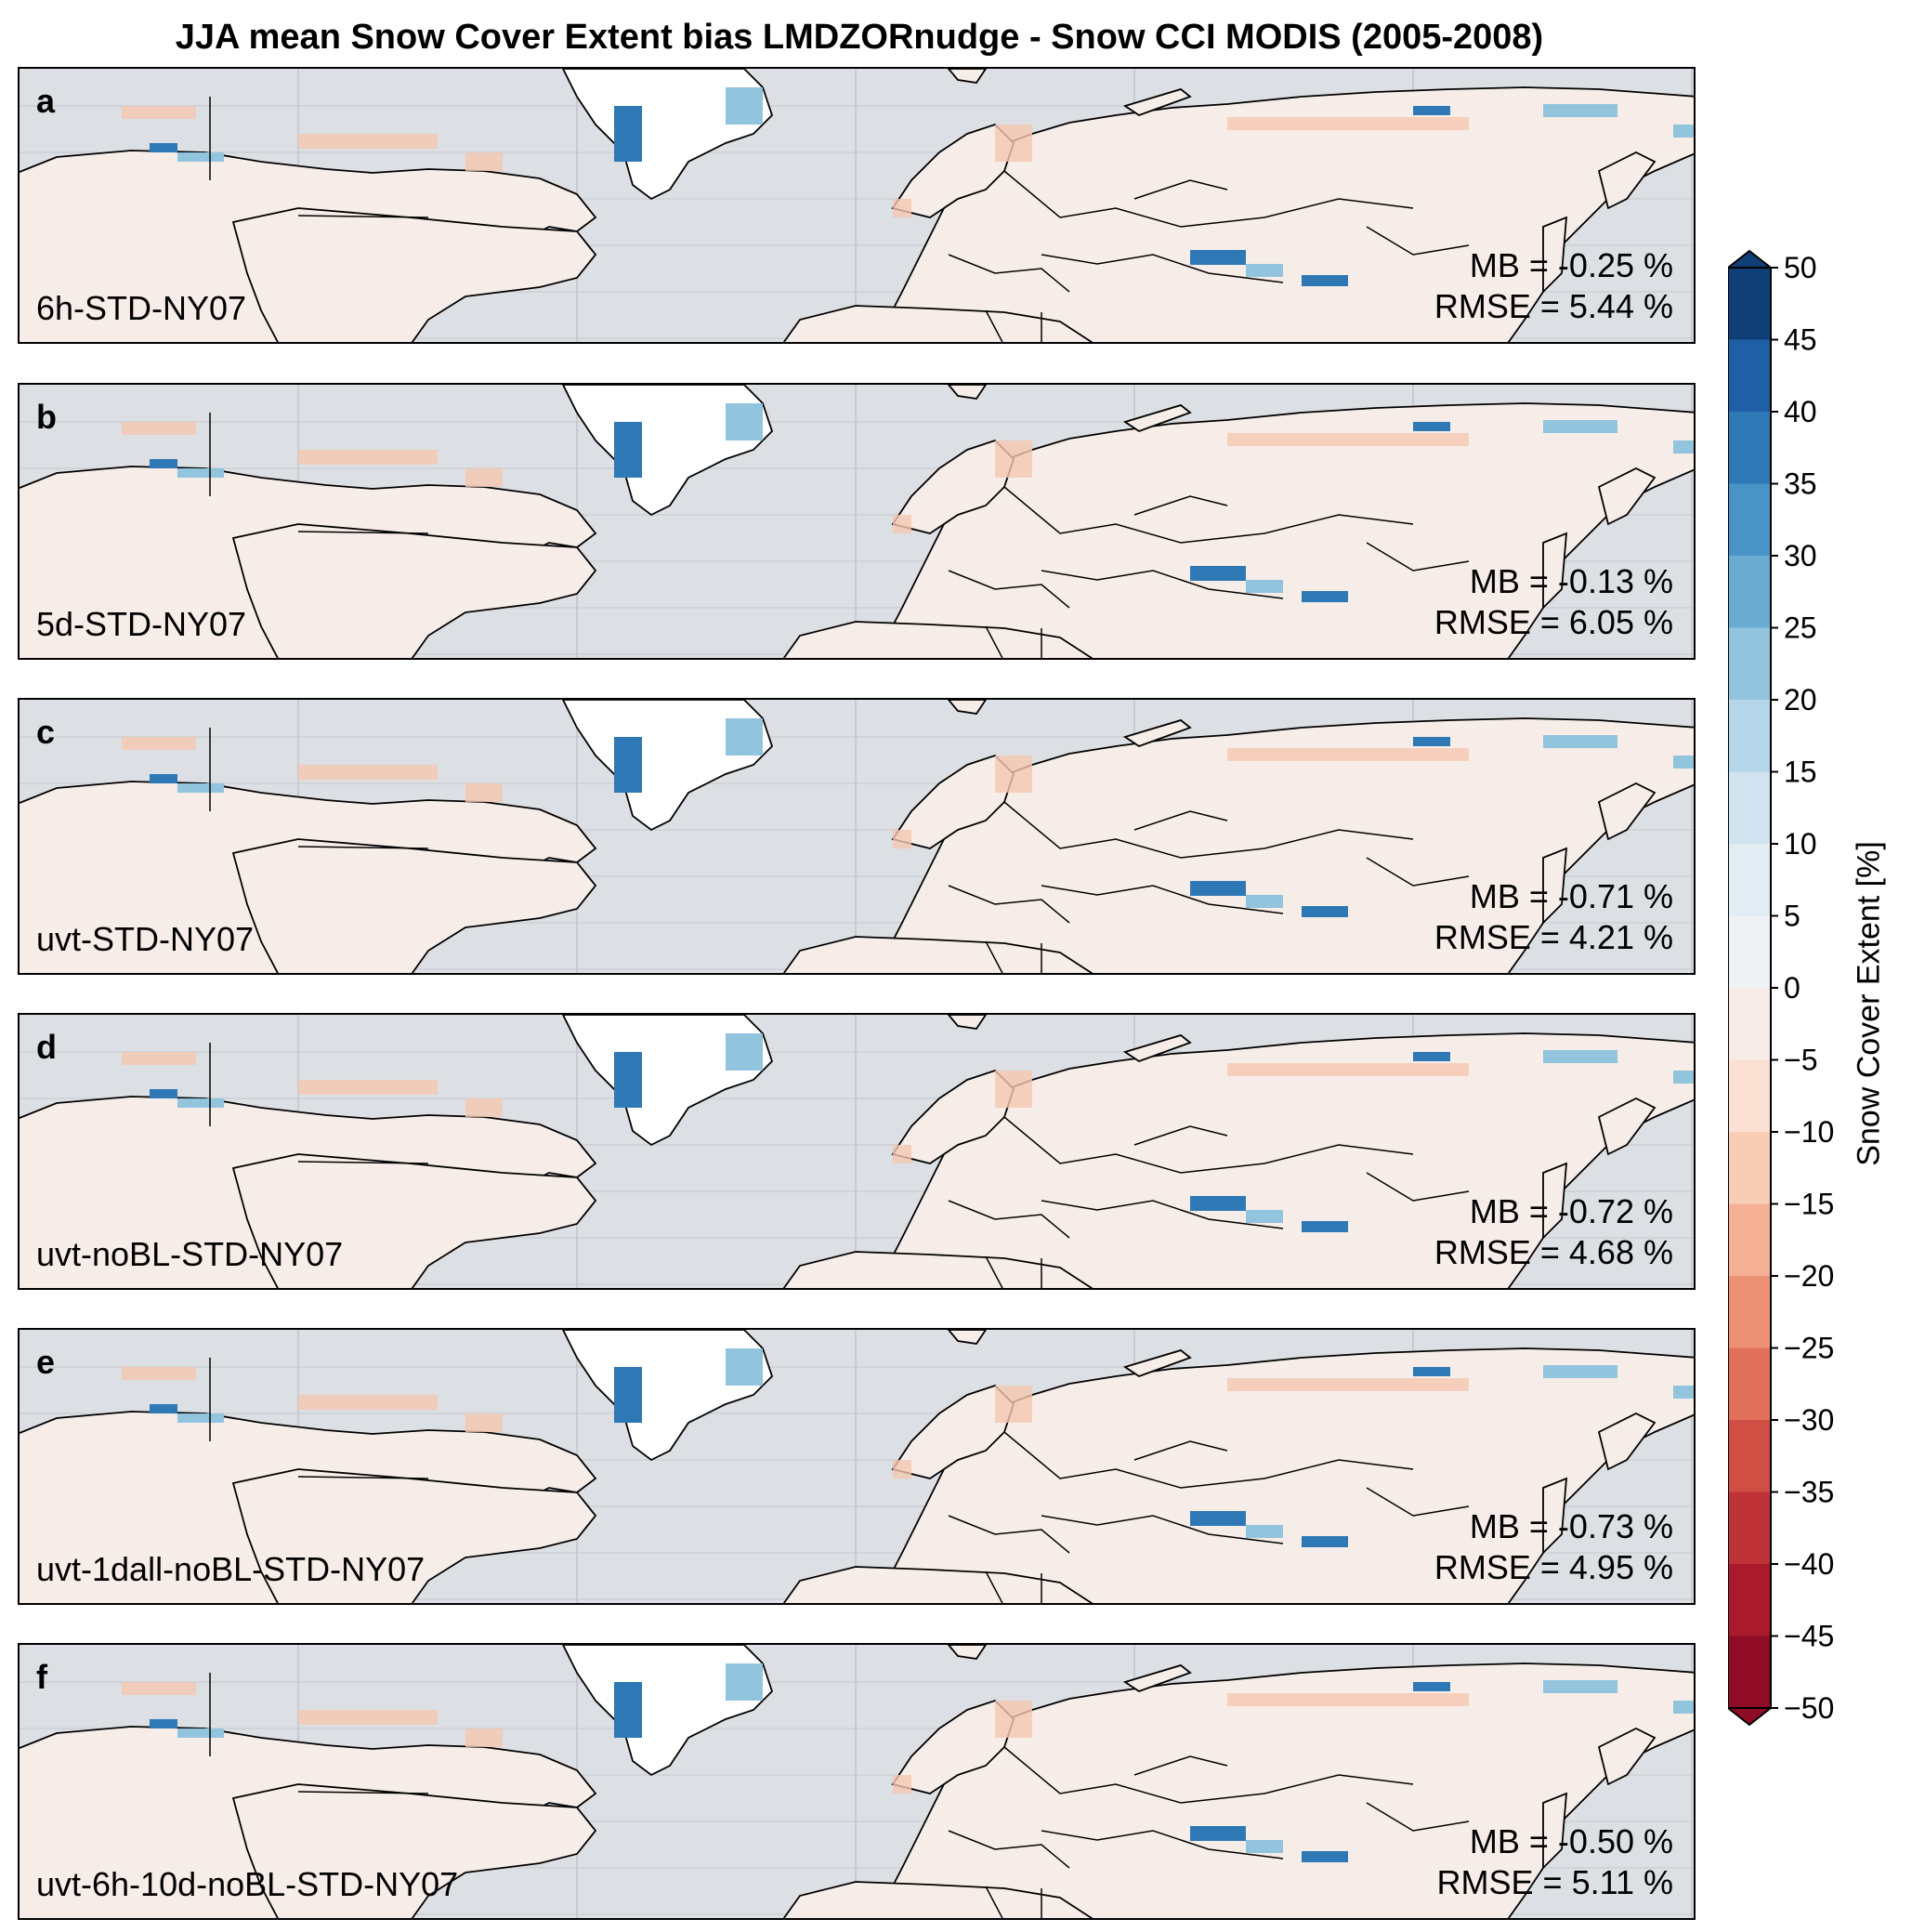 The height and width of the screenshot is (1932, 1925). What do you see at coordinates (1809, 1348) in the screenshot?
I see `colorbar-tick-label: −25` at bounding box center [1809, 1348].